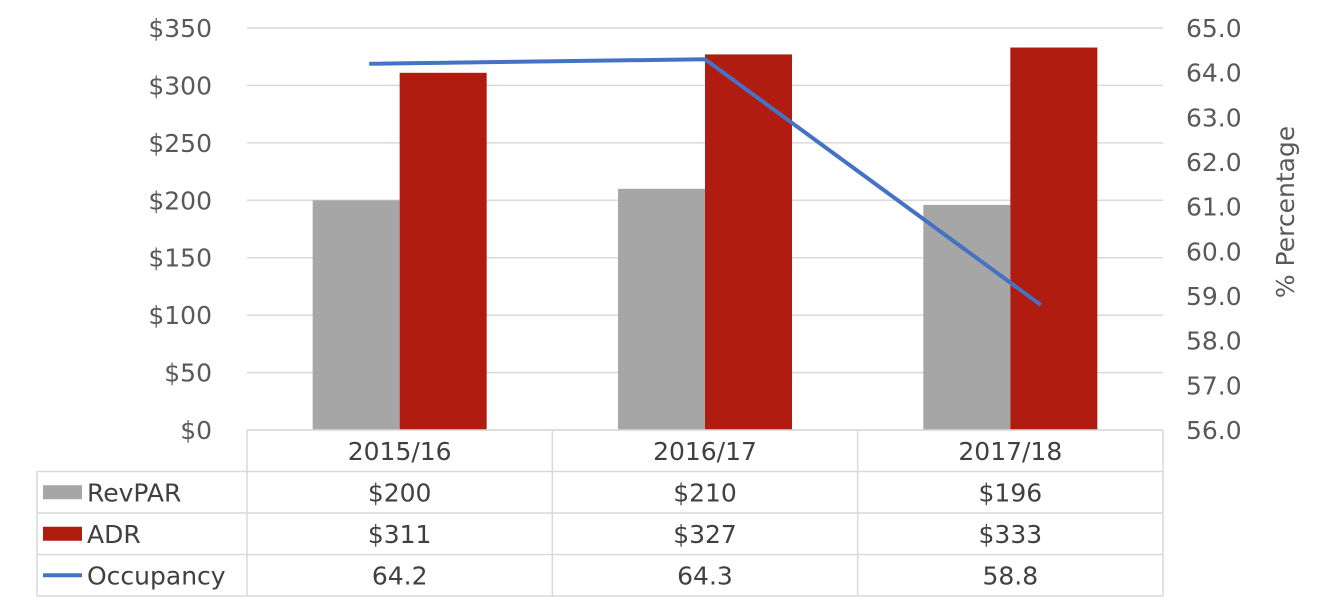  What do you see at coordinates (62, 533) in the screenshot?
I see `legend-key-adr` at bounding box center [62, 533].